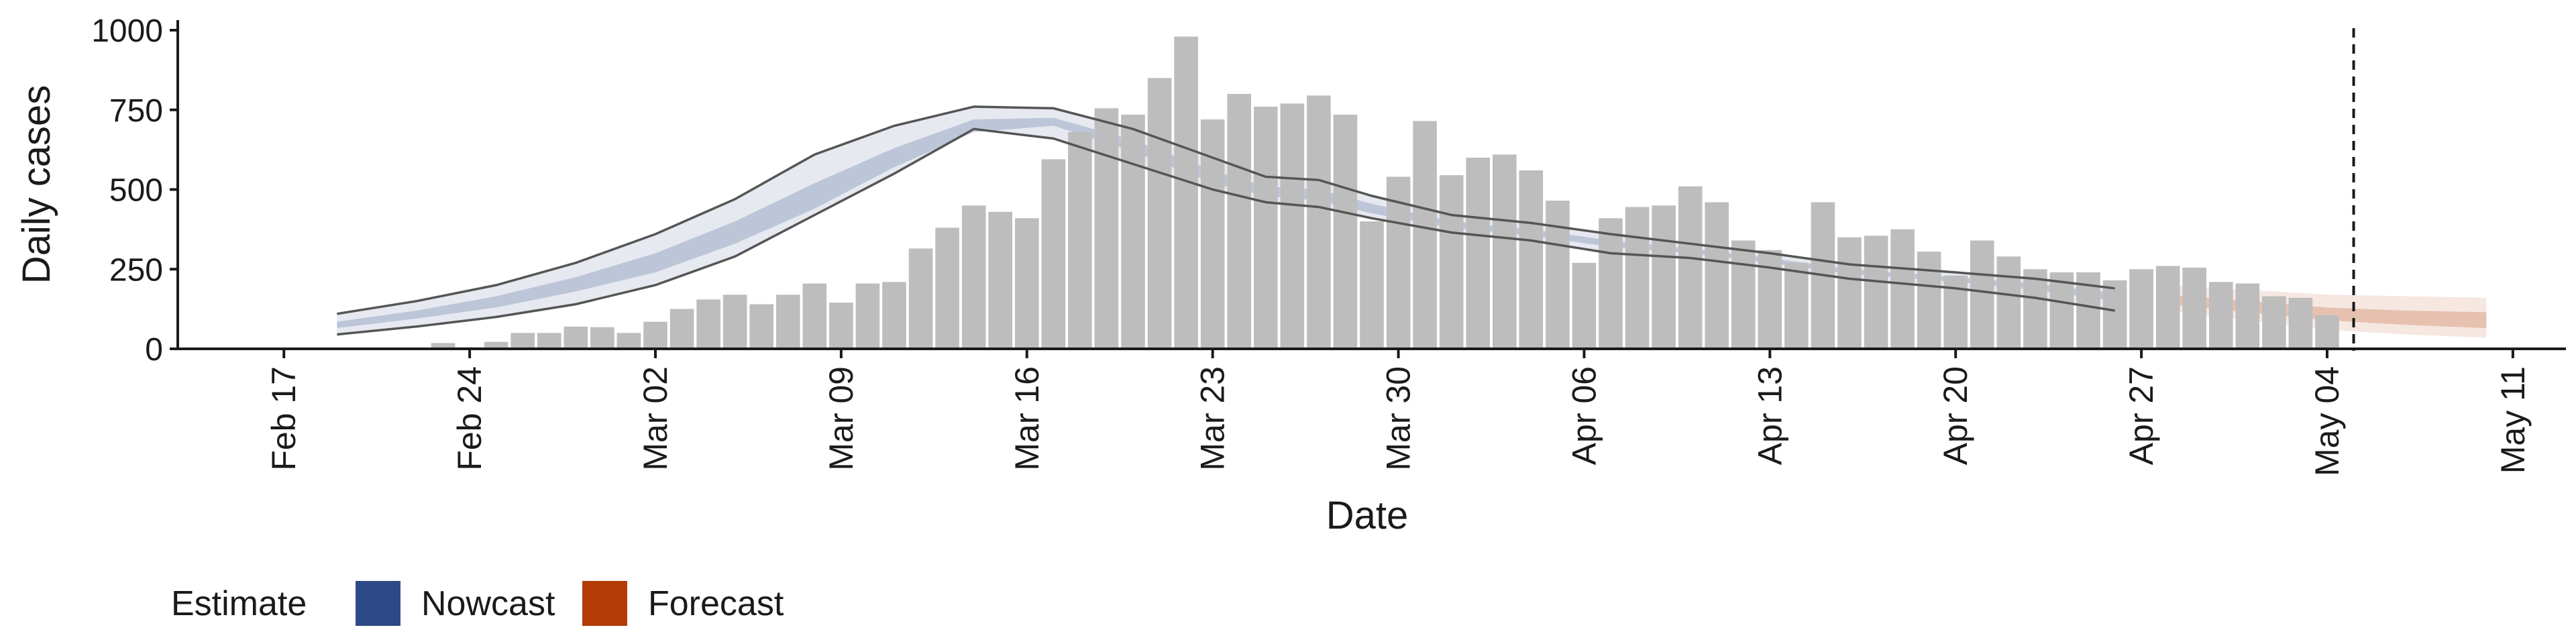 This screenshot has width=2576, height=644. What do you see at coordinates (1213, 418) in the screenshot?
I see `x-tick-label: Mar 23` at bounding box center [1213, 418].